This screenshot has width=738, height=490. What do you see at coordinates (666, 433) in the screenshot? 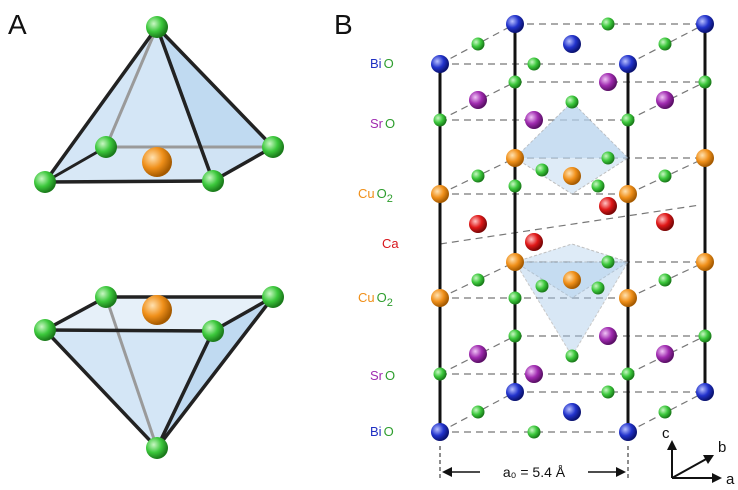
I see `axis-c-label: c` at bounding box center [666, 433].